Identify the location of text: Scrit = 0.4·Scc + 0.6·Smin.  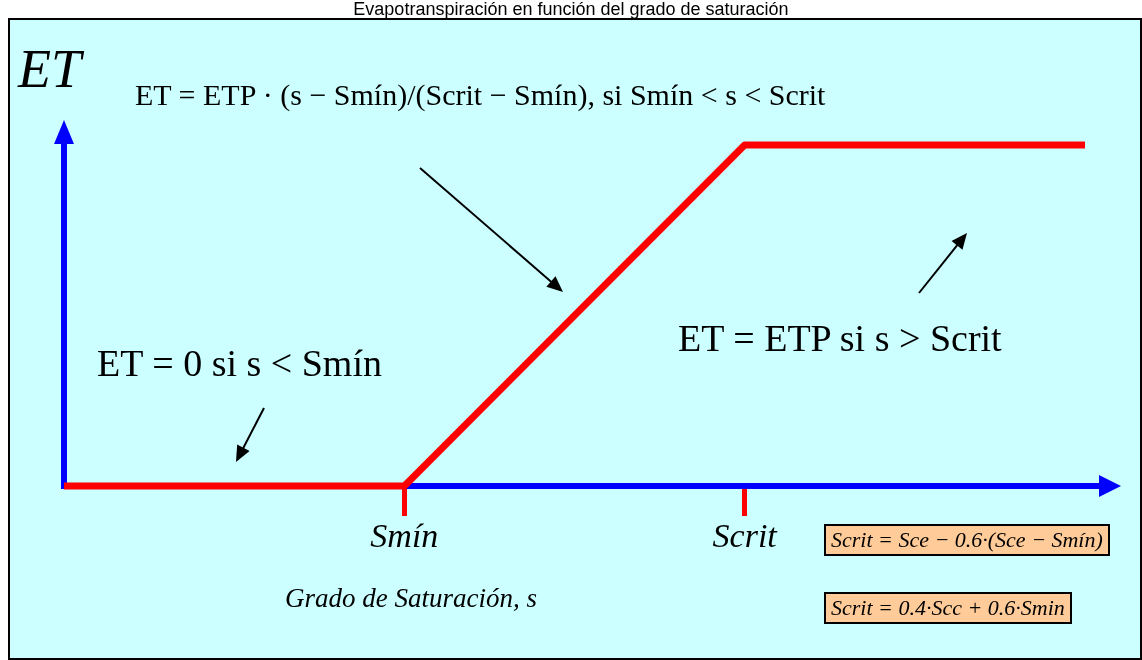
(948, 608).